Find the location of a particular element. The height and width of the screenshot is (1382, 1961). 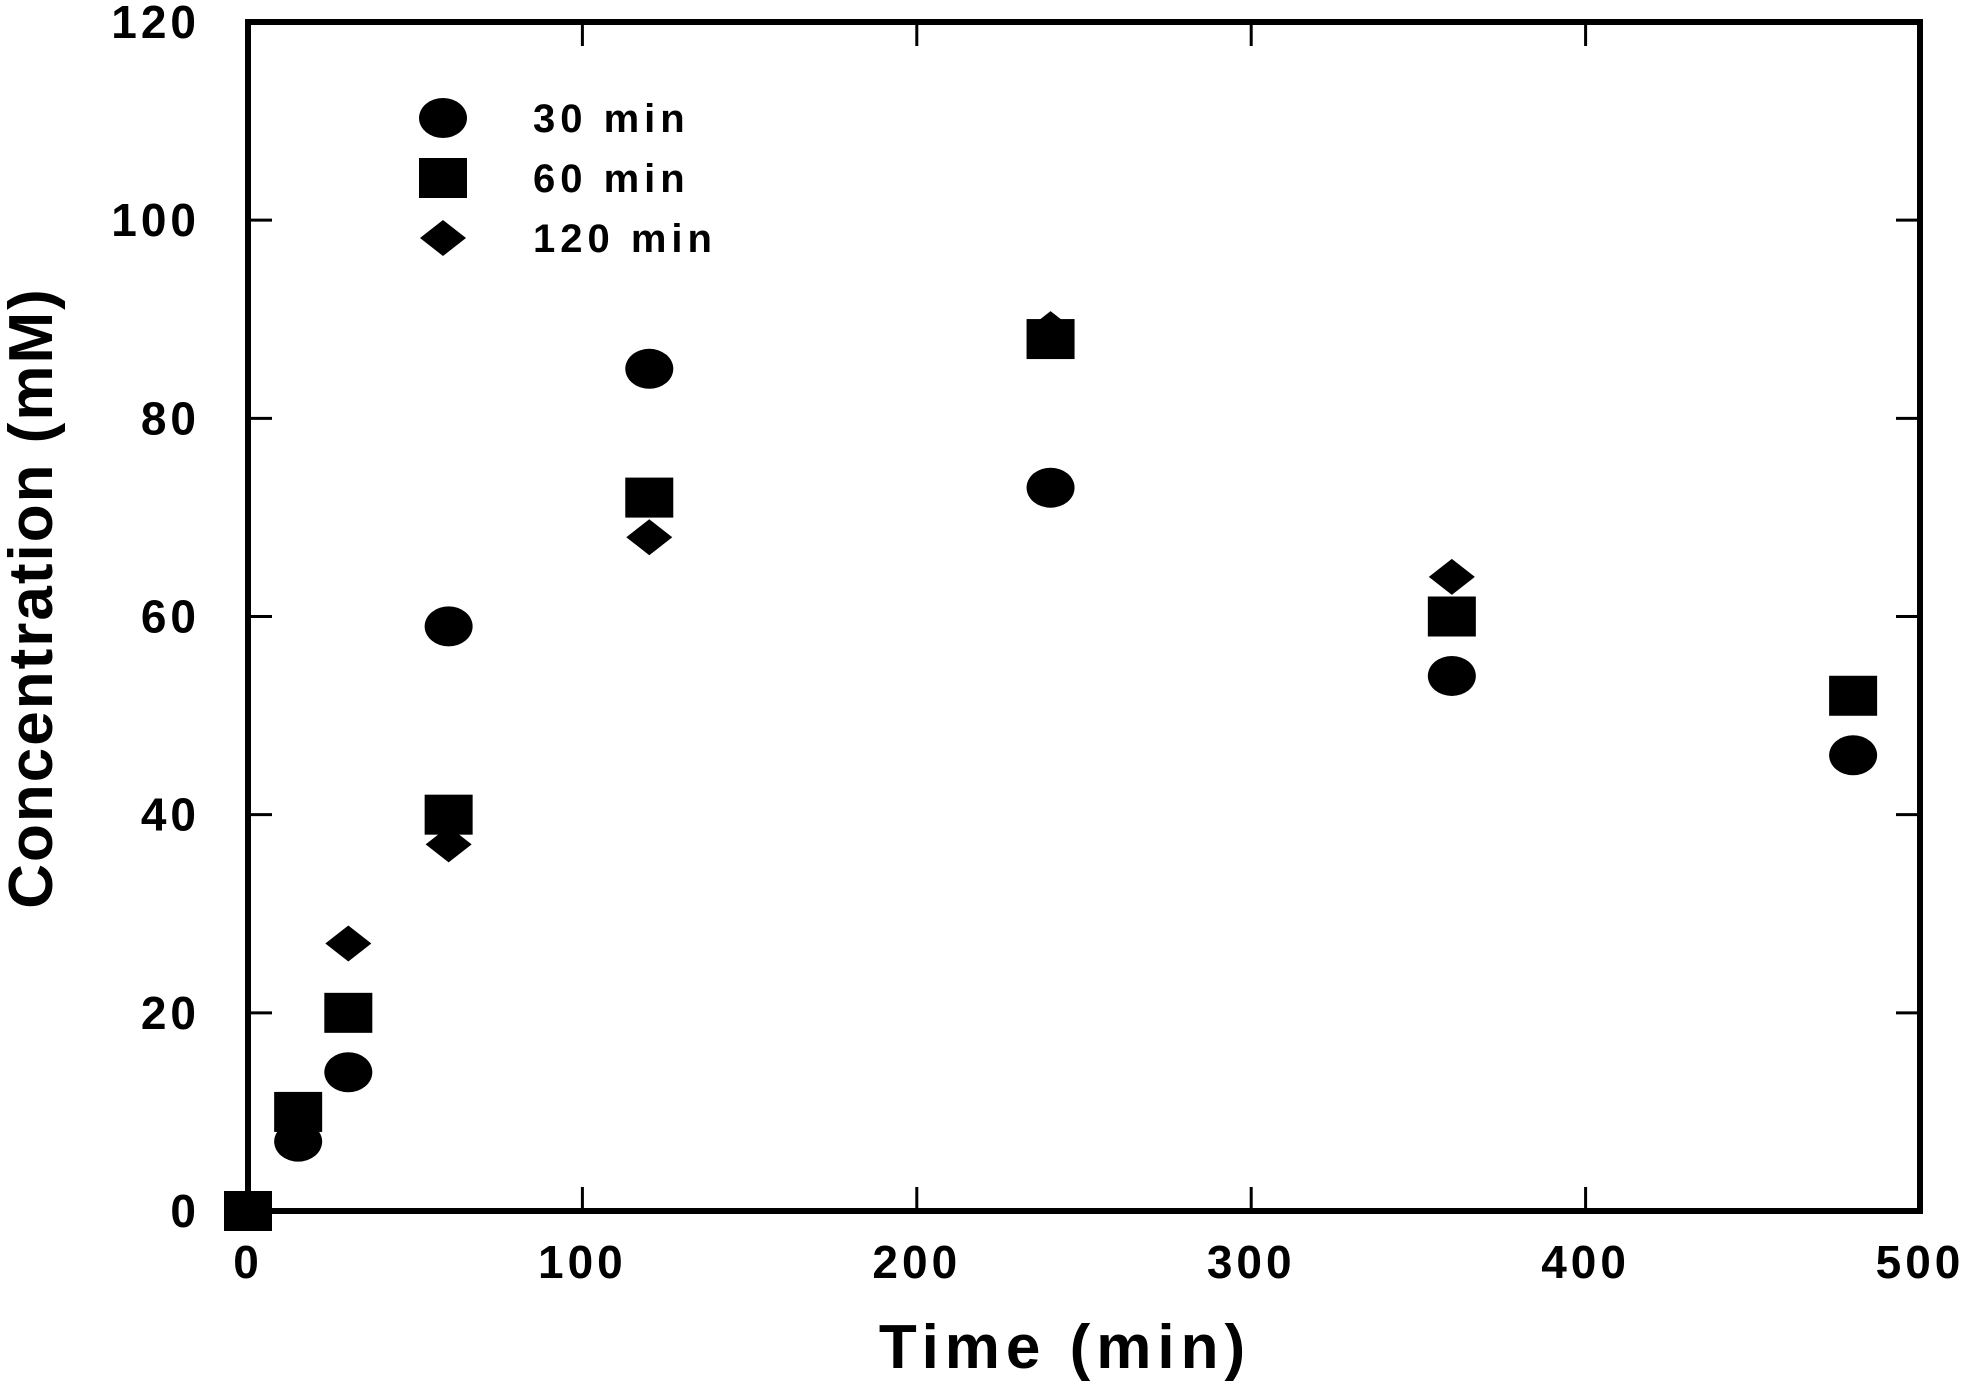

legend-label: 30 min is located at coordinates (611, 119).